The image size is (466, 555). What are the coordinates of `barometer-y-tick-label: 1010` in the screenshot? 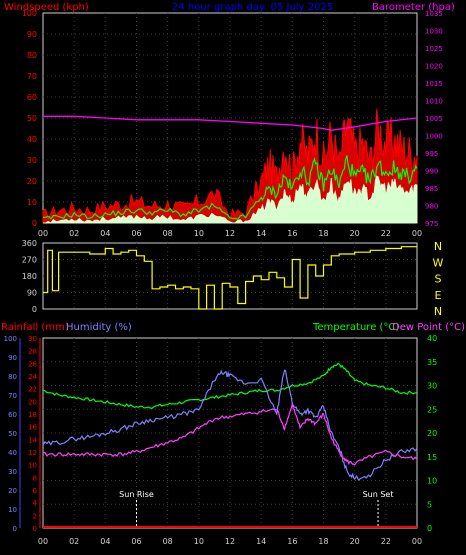 It's located at (434, 102).